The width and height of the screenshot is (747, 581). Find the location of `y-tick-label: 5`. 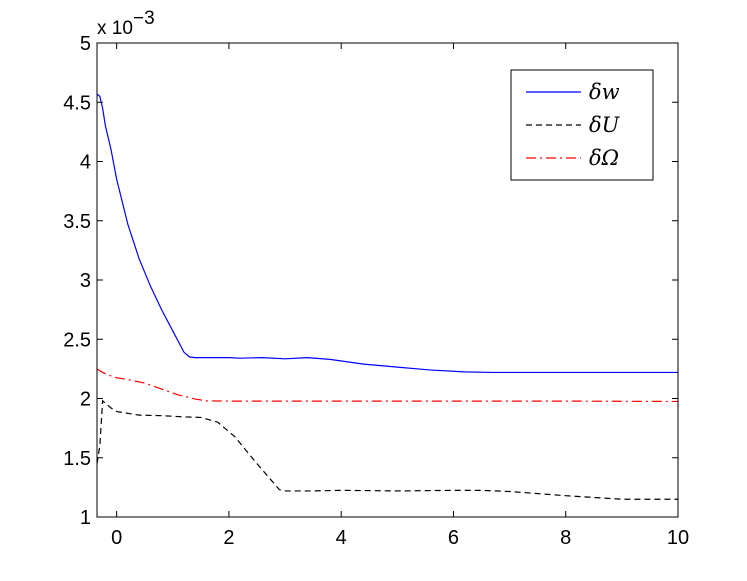

y-tick-label: 5 is located at coordinates (85, 44).